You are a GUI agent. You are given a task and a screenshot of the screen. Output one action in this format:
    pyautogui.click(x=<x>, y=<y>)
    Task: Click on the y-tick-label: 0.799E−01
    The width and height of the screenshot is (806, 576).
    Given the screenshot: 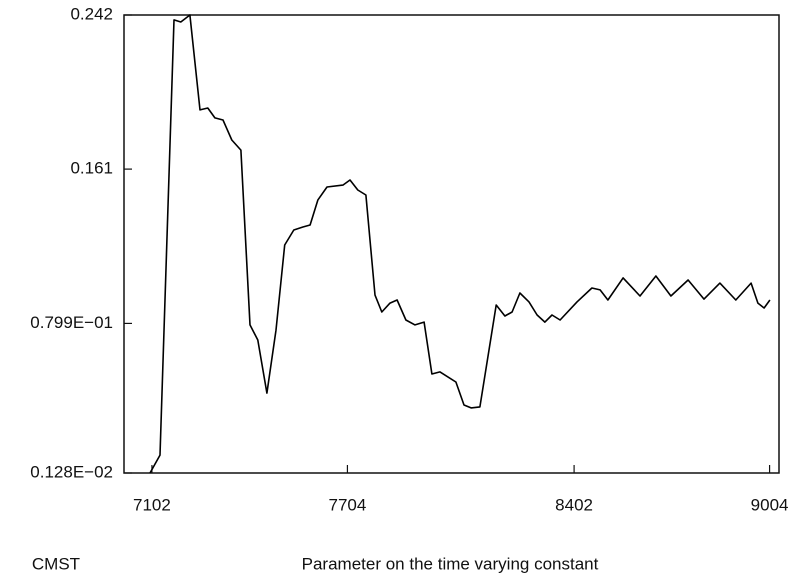 What is the action you would take?
    pyautogui.click(x=71, y=322)
    